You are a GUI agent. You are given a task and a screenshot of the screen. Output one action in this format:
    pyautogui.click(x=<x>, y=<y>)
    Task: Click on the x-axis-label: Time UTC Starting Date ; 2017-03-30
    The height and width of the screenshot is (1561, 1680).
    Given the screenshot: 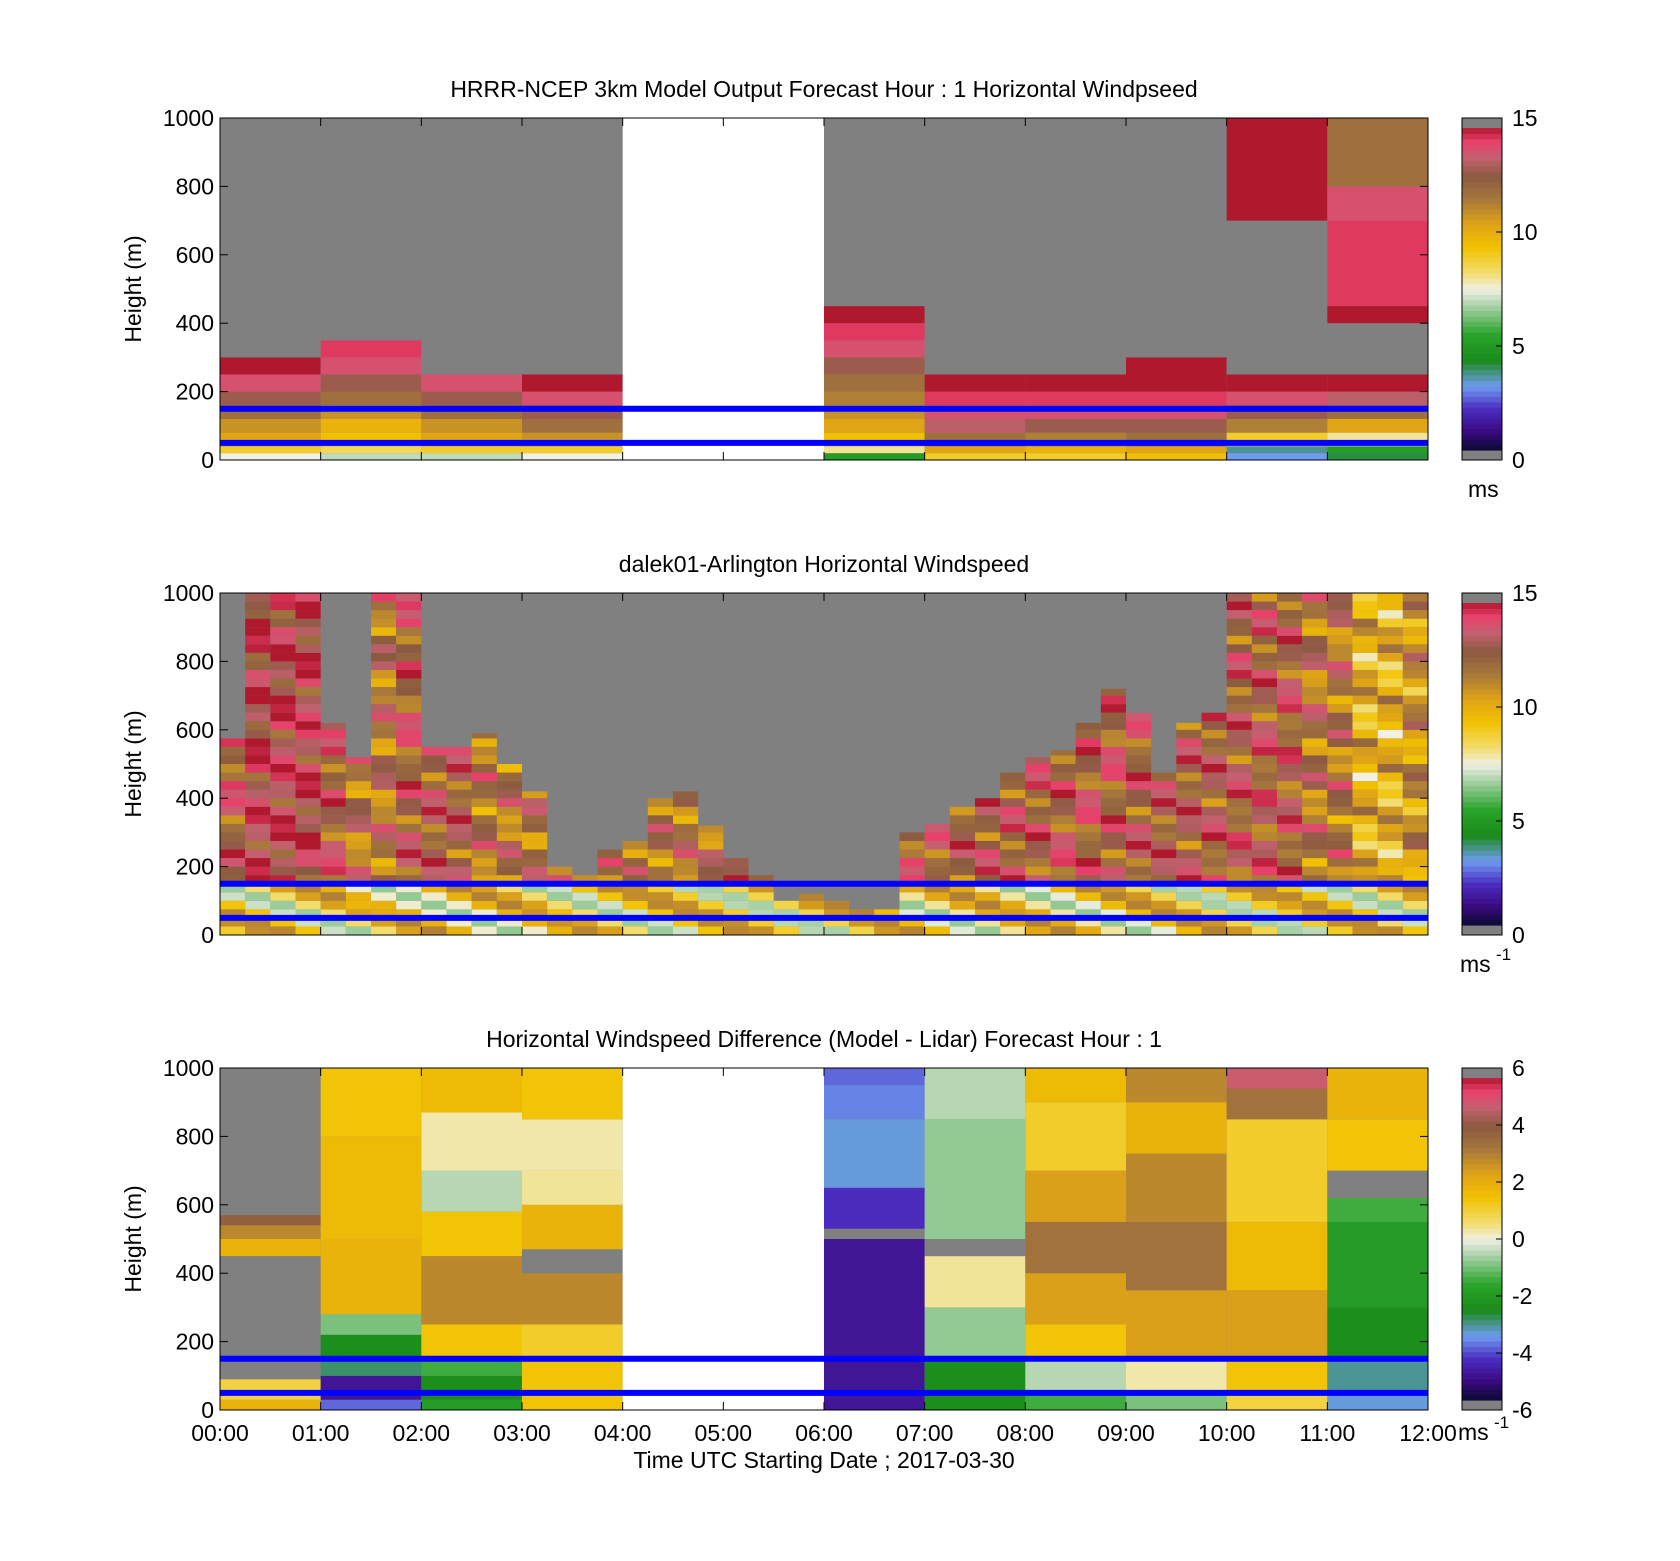 What is the action you would take?
    pyautogui.click(x=823, y=1460)
    